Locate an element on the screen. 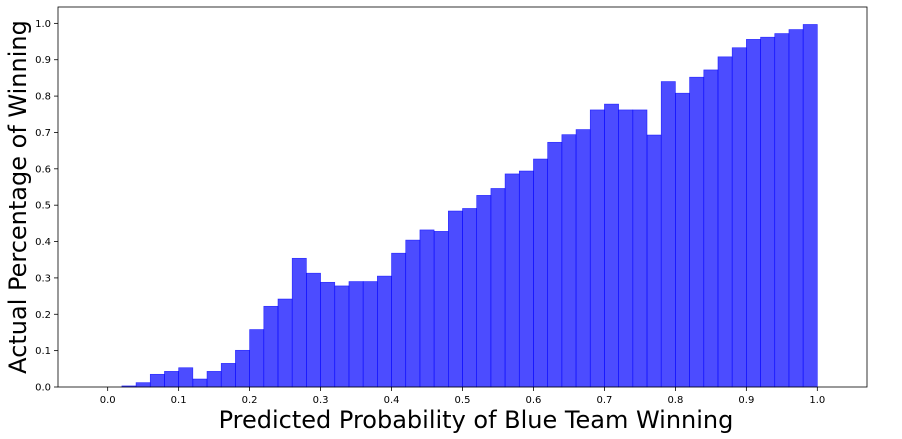 This screenshot has height=439, width=902. x-tick-label: 0.5 is located at coordinates (463, 400).